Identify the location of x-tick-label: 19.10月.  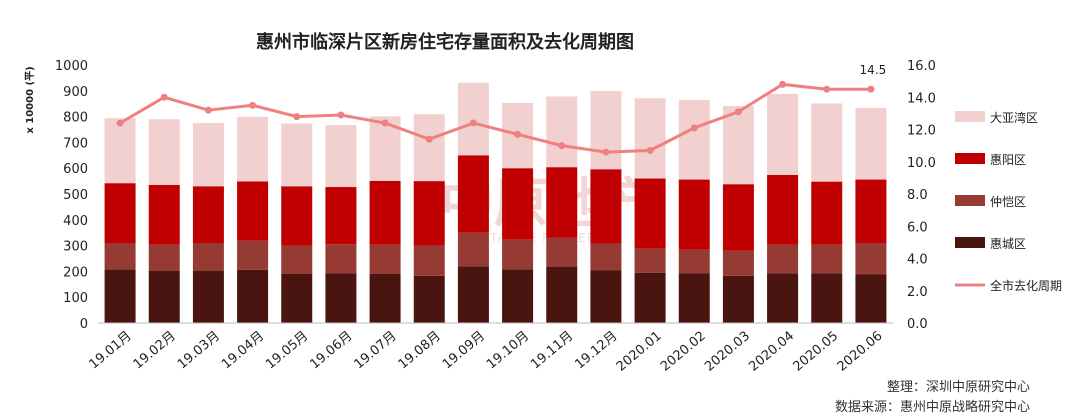
(508, 351).